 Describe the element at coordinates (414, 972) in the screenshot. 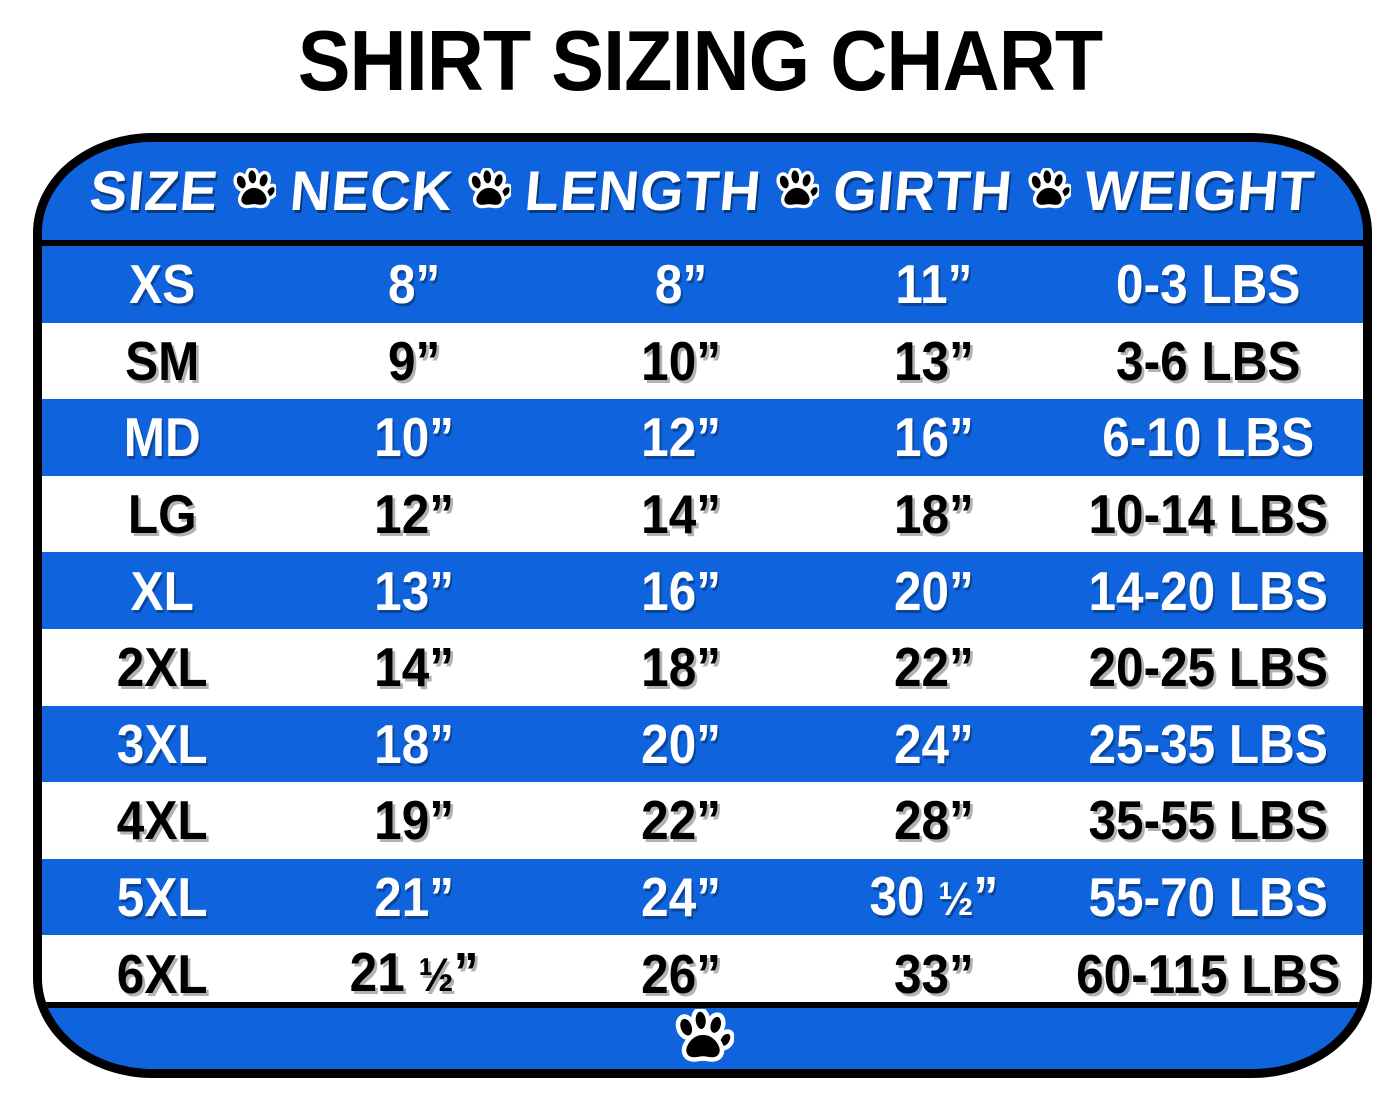

I see `cell-neck: 21 ½”` at that location.